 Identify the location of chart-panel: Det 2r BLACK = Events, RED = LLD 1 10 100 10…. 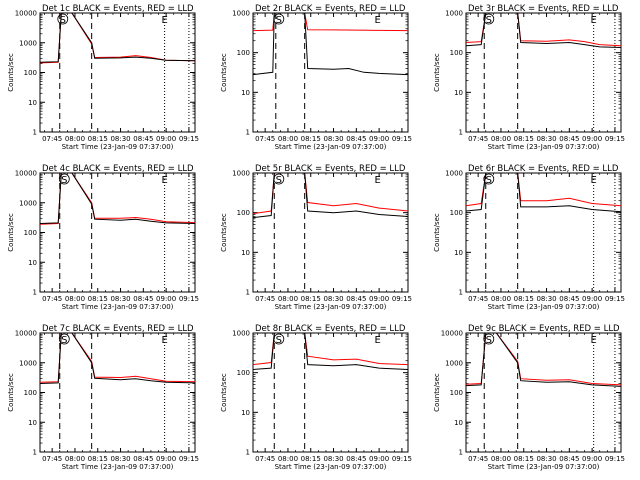
(316, 77).